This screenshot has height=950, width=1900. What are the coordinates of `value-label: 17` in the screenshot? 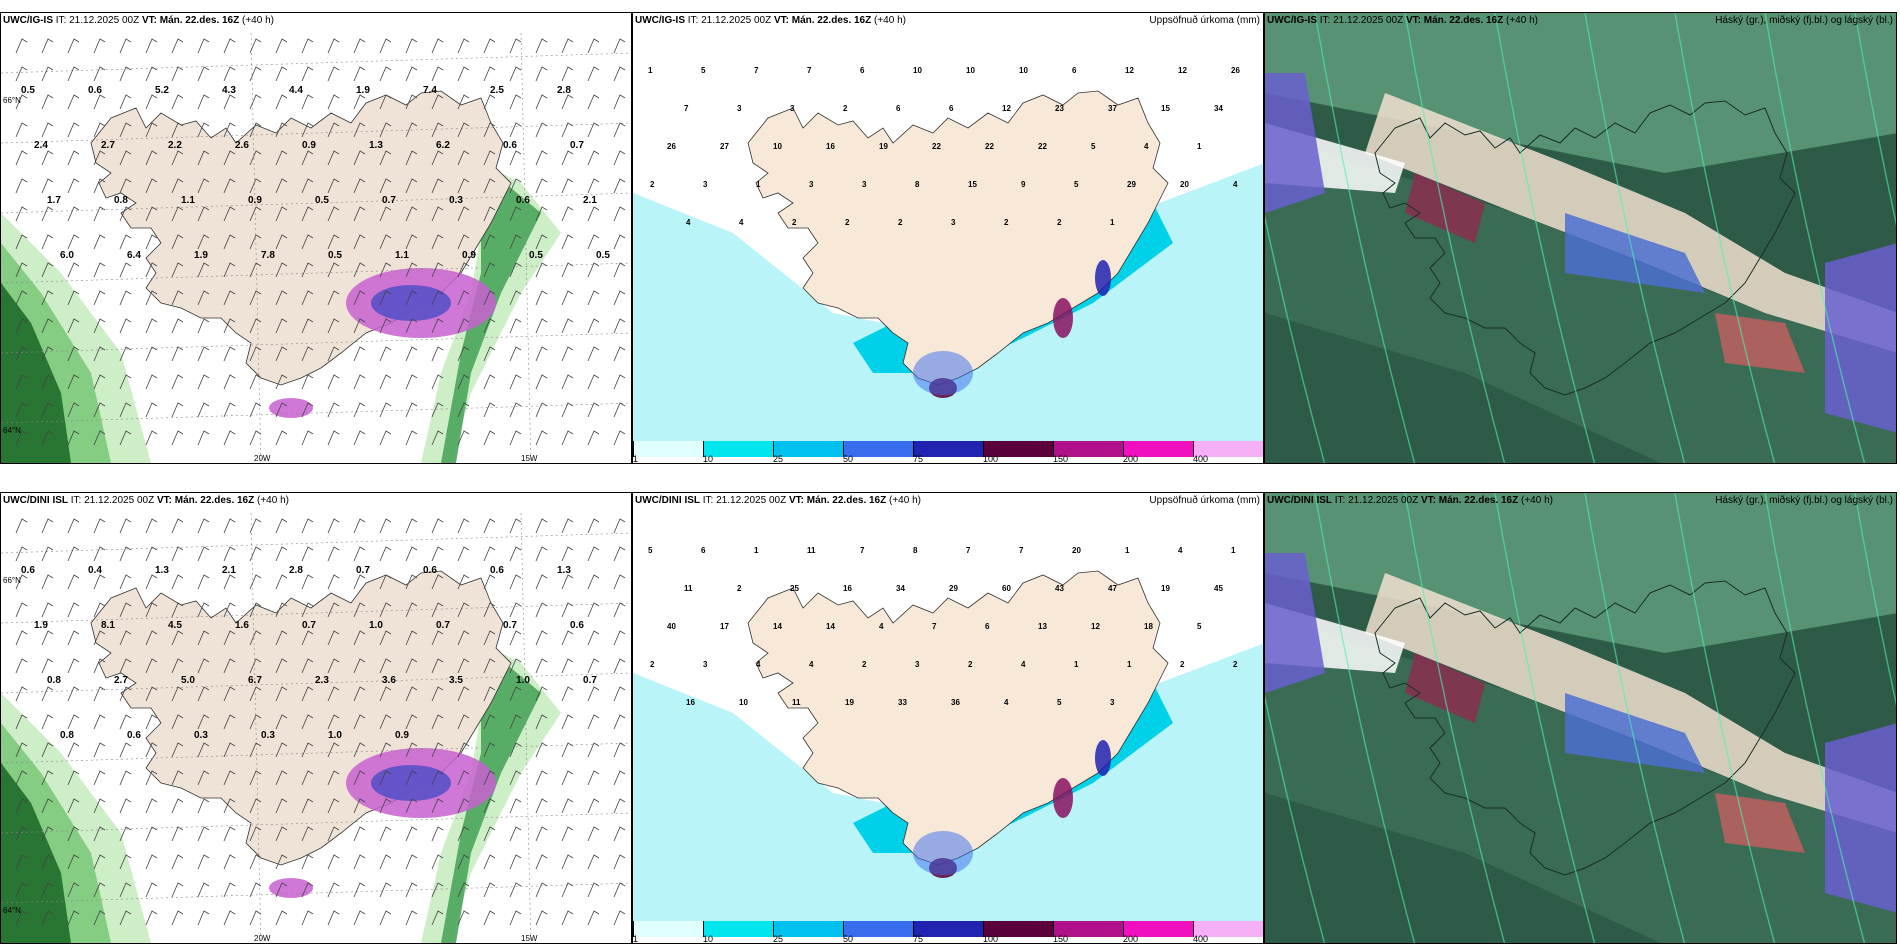 It's located at (724, 626).